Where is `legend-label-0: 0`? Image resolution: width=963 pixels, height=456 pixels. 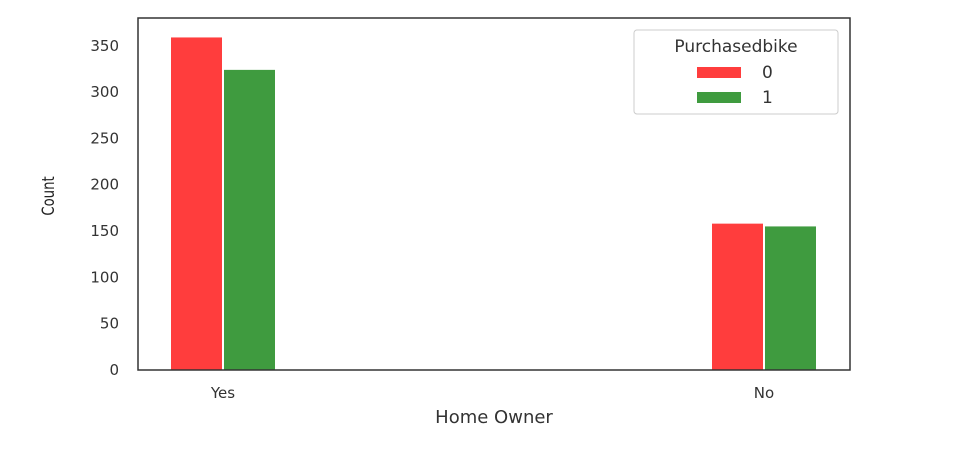 legend-label-0: 0 is located at coordinates (767, 73).